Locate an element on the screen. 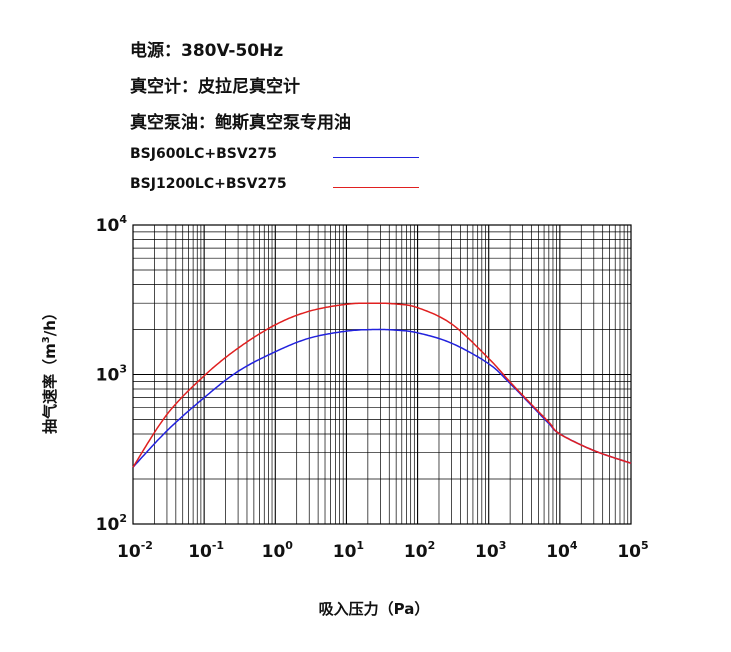 The height and width of the screenshot is (652, 731). y-tick-label: 104 is located at coordinates (112, 224).